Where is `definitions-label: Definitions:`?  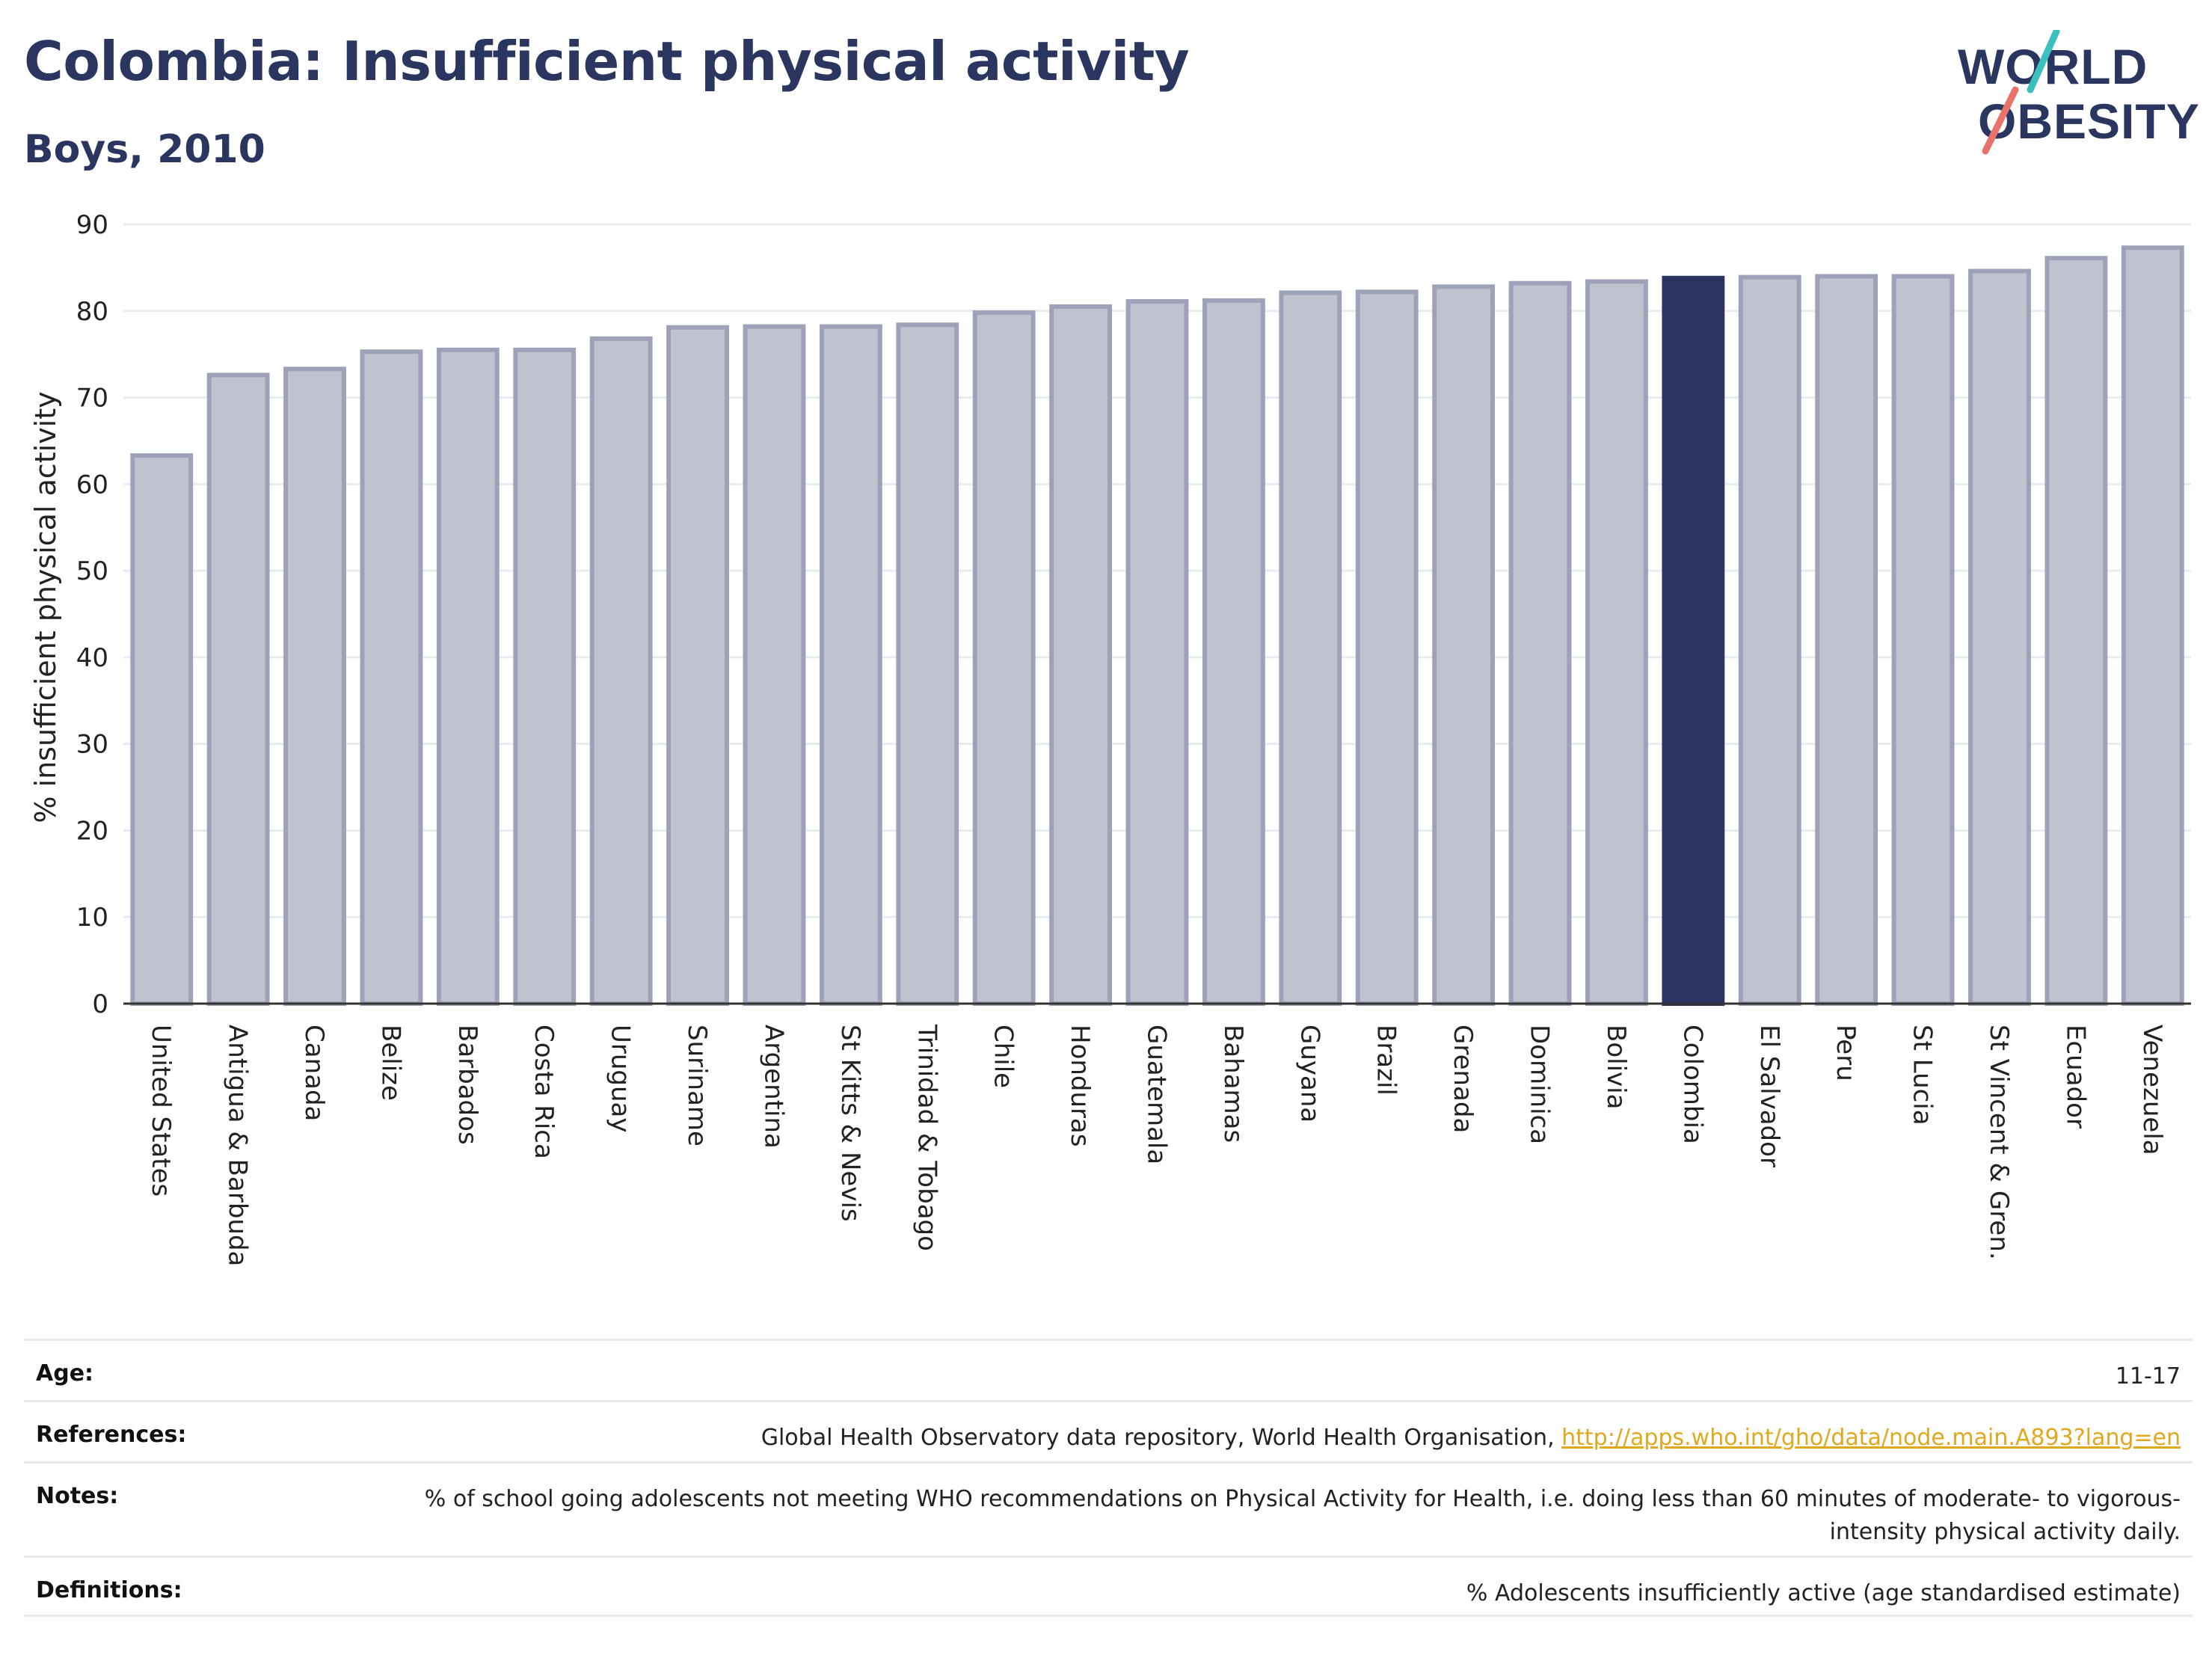 definitions-label: Definitions: is located at coordinates (109, 1590).